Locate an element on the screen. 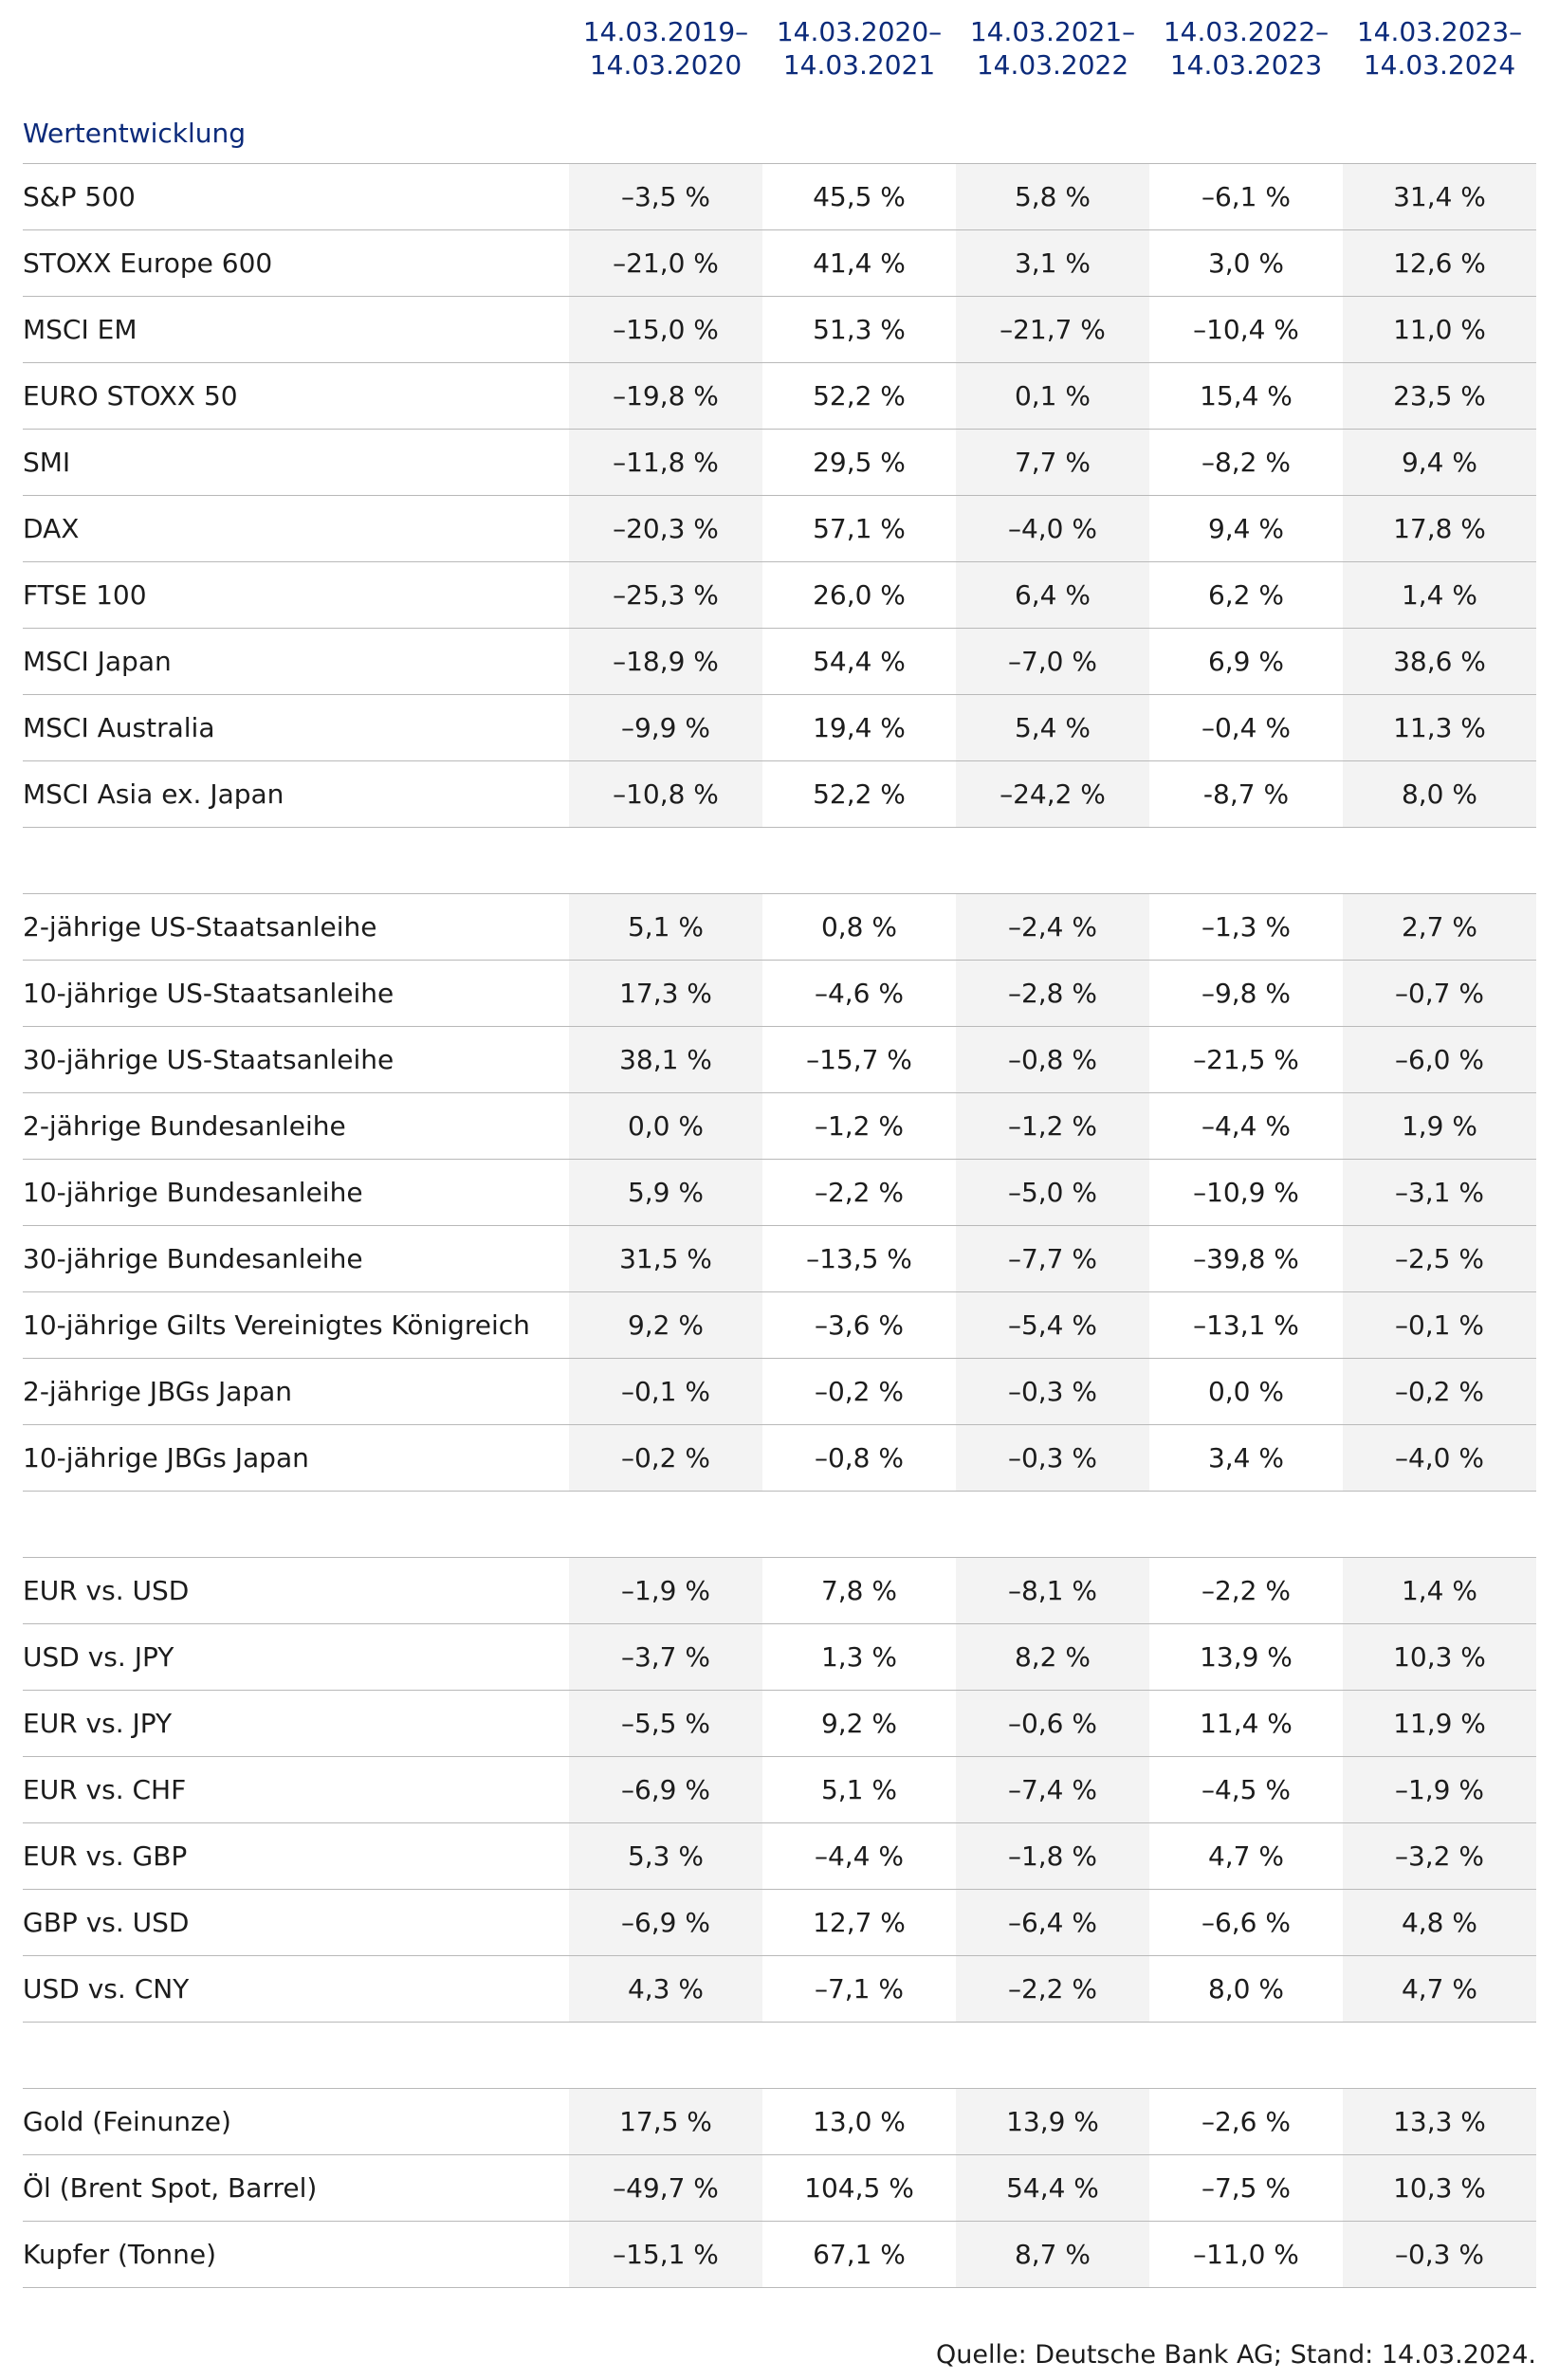  value-cell: –11,0 % is located at coordinates (1246, 2254).